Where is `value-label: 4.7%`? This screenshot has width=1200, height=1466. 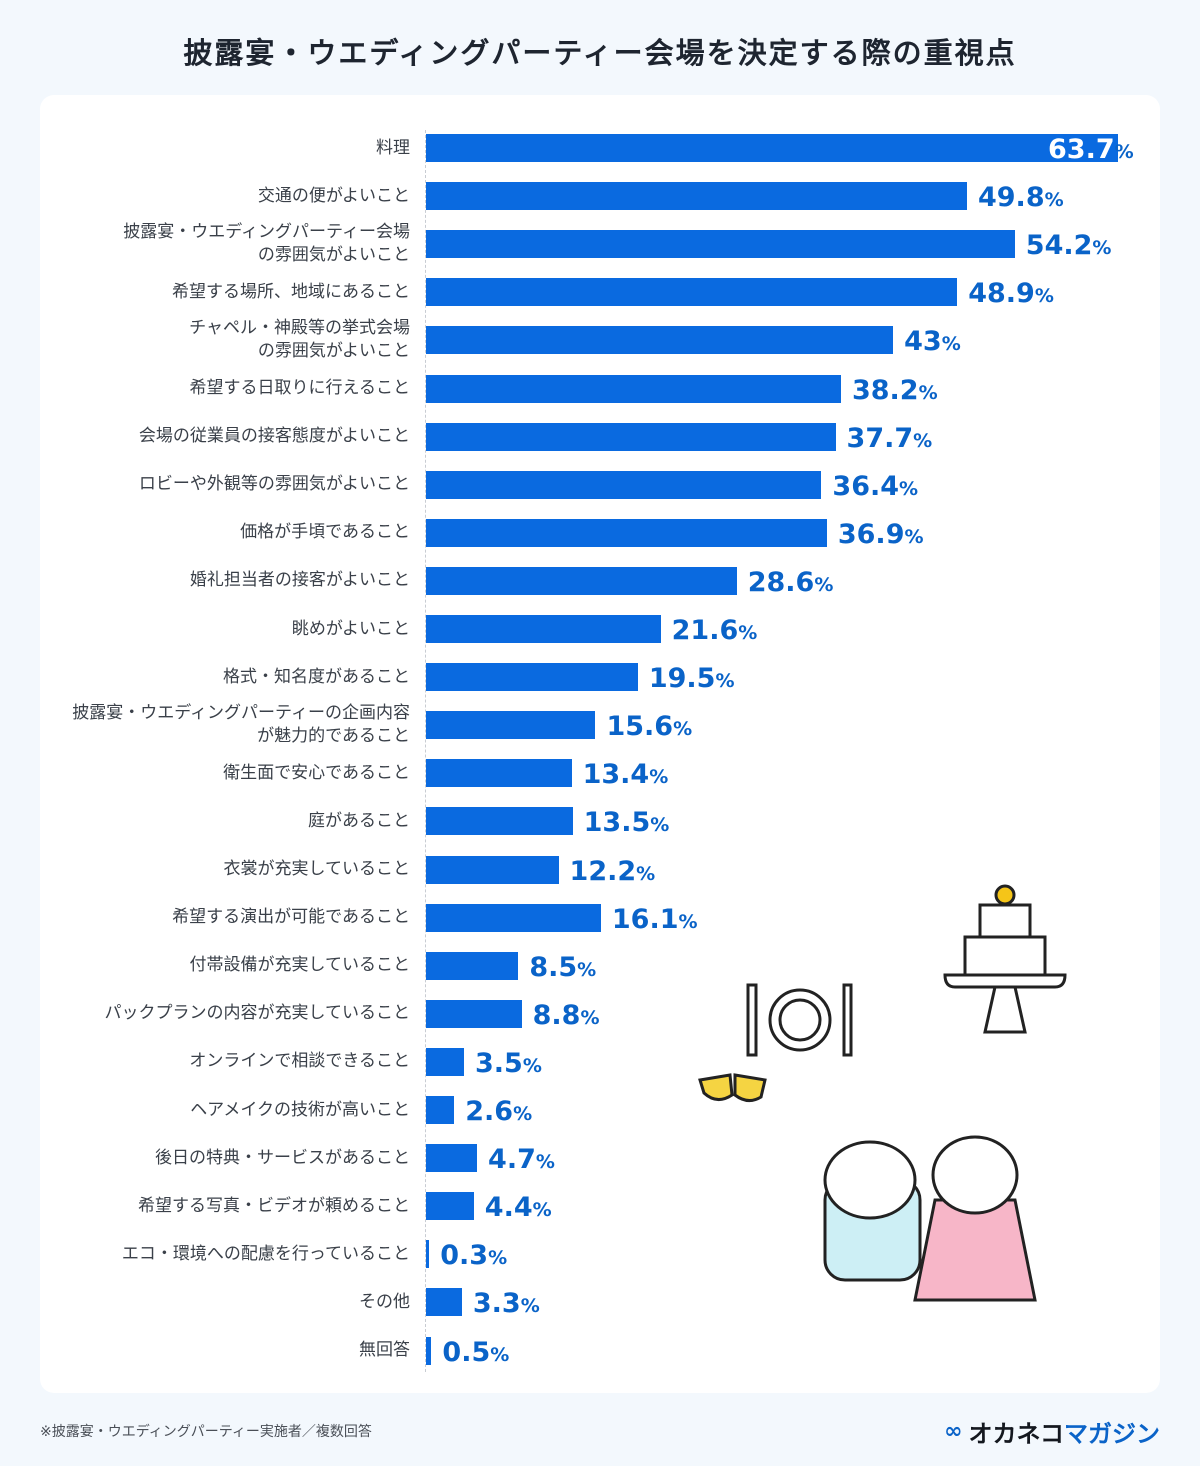
value-label: 4.7% is located at coordinates (521, 1161).